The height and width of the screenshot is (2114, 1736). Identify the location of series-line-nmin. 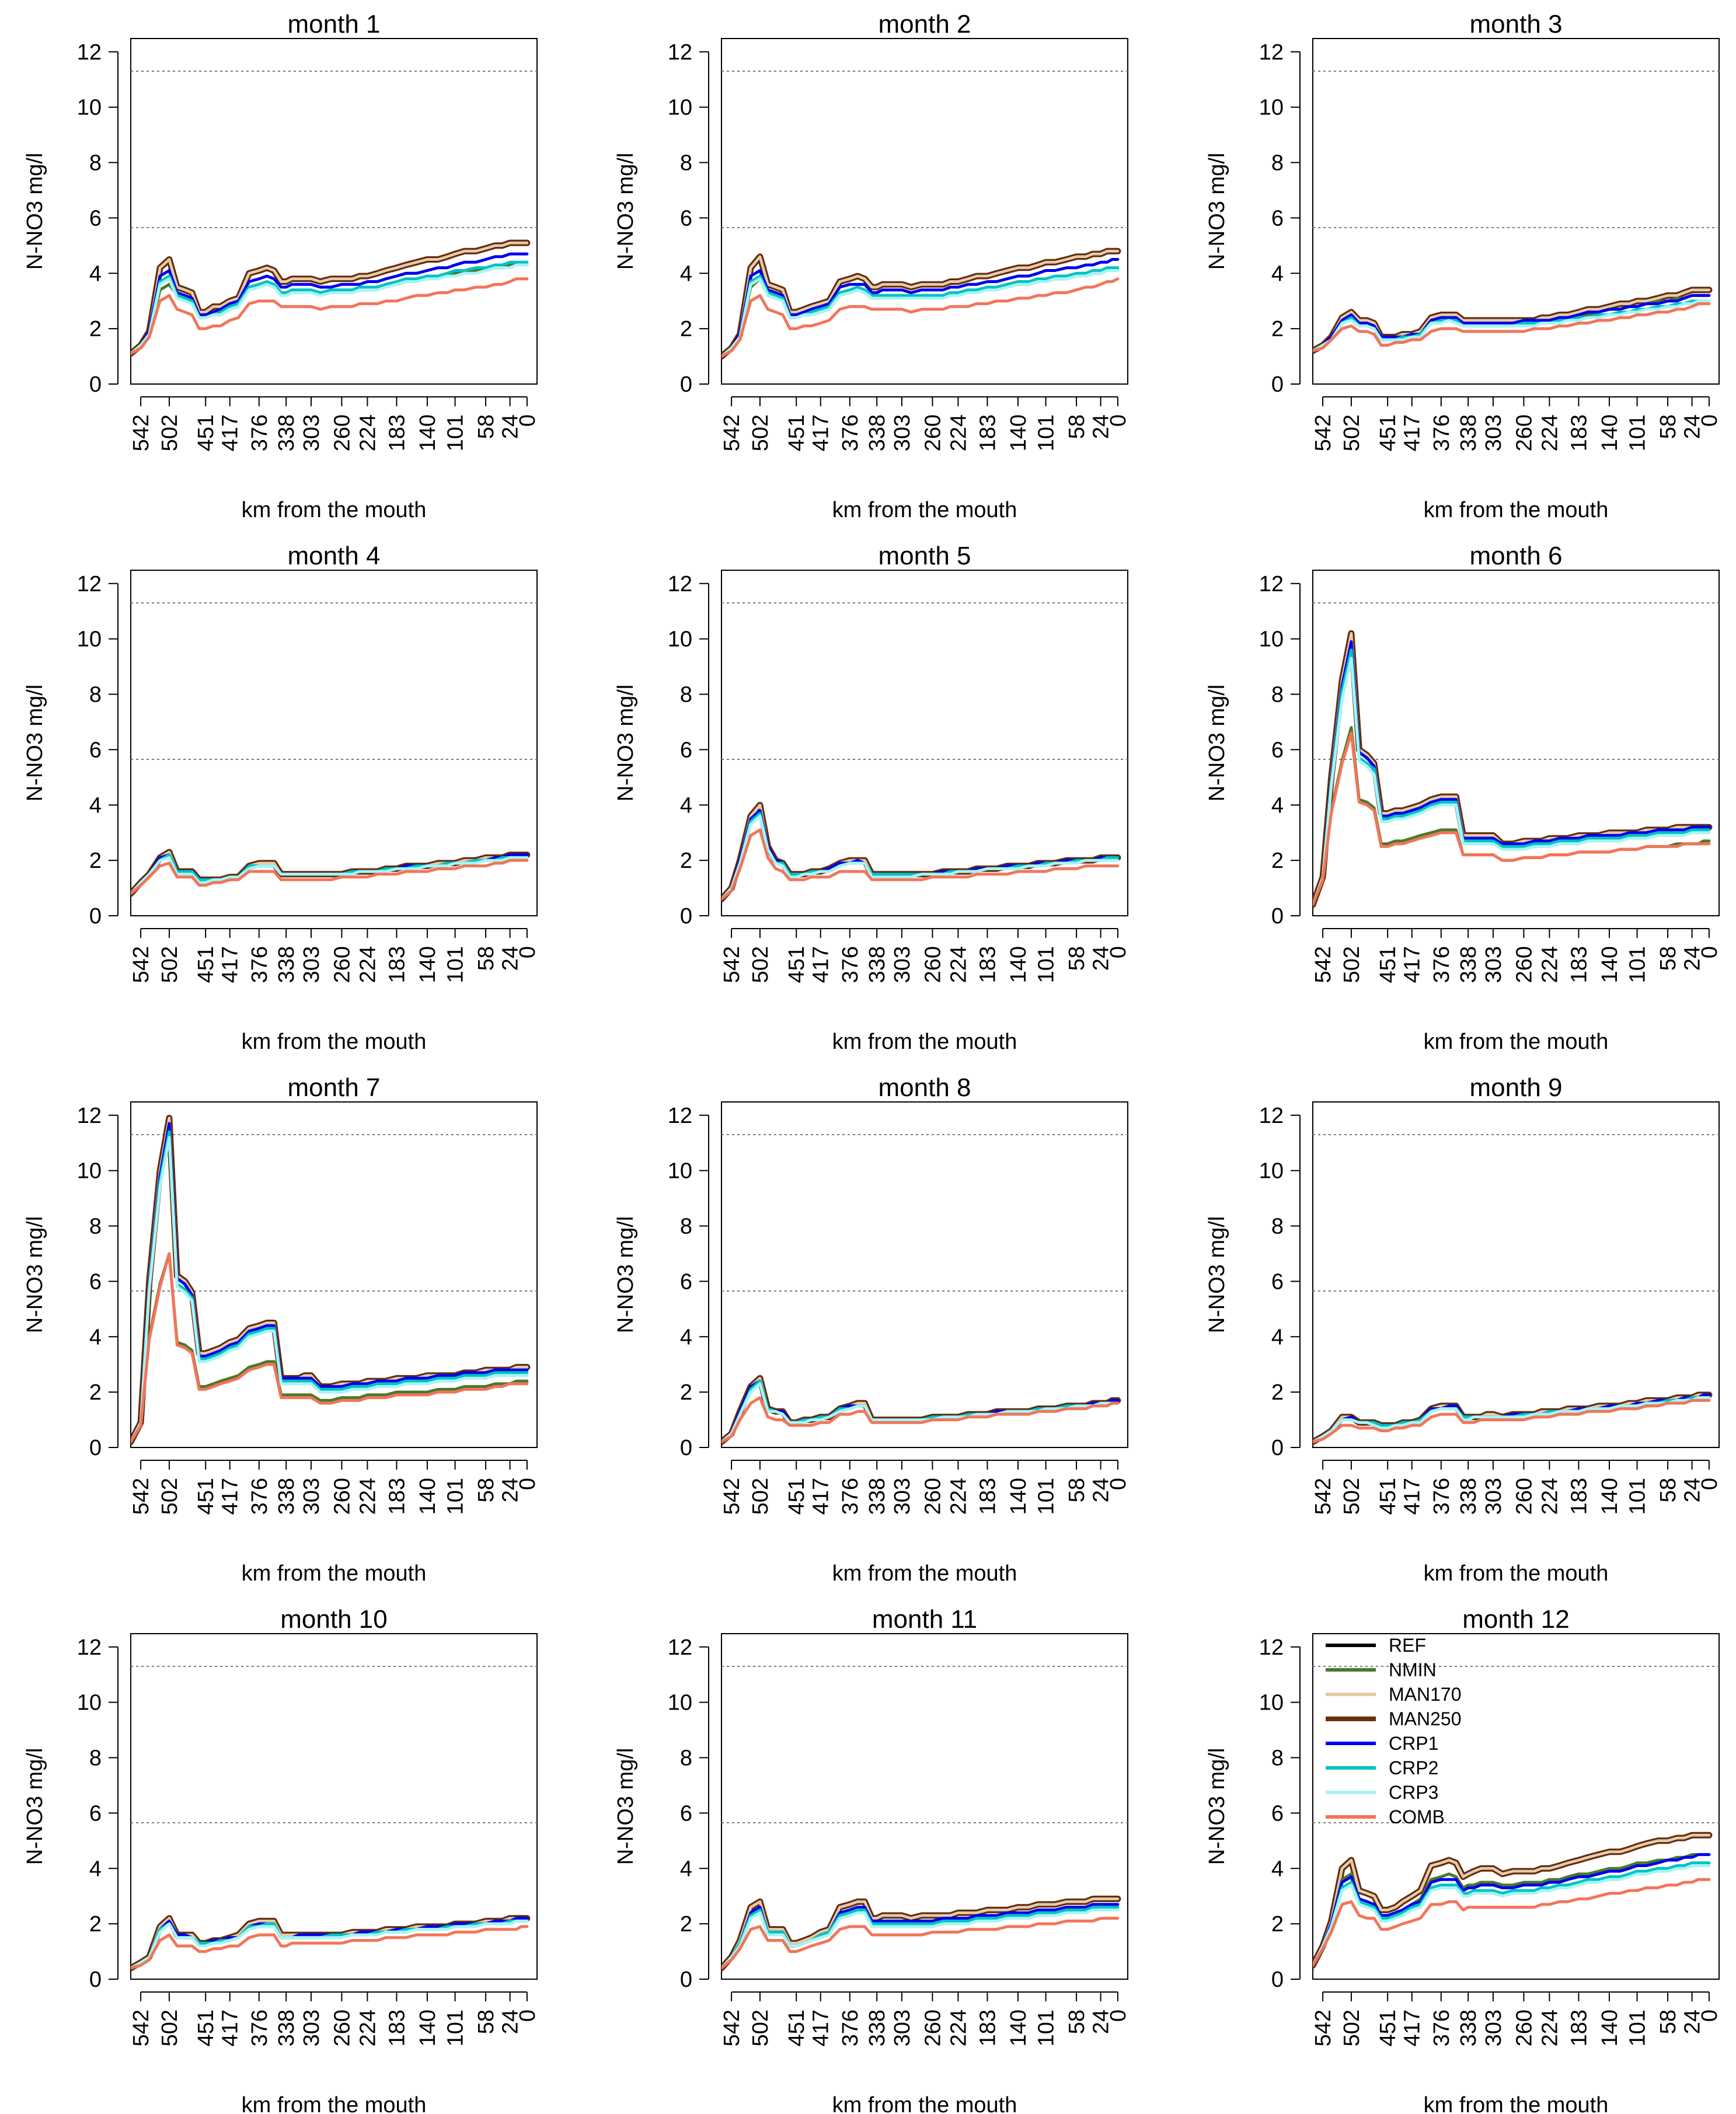
(330, 1347).